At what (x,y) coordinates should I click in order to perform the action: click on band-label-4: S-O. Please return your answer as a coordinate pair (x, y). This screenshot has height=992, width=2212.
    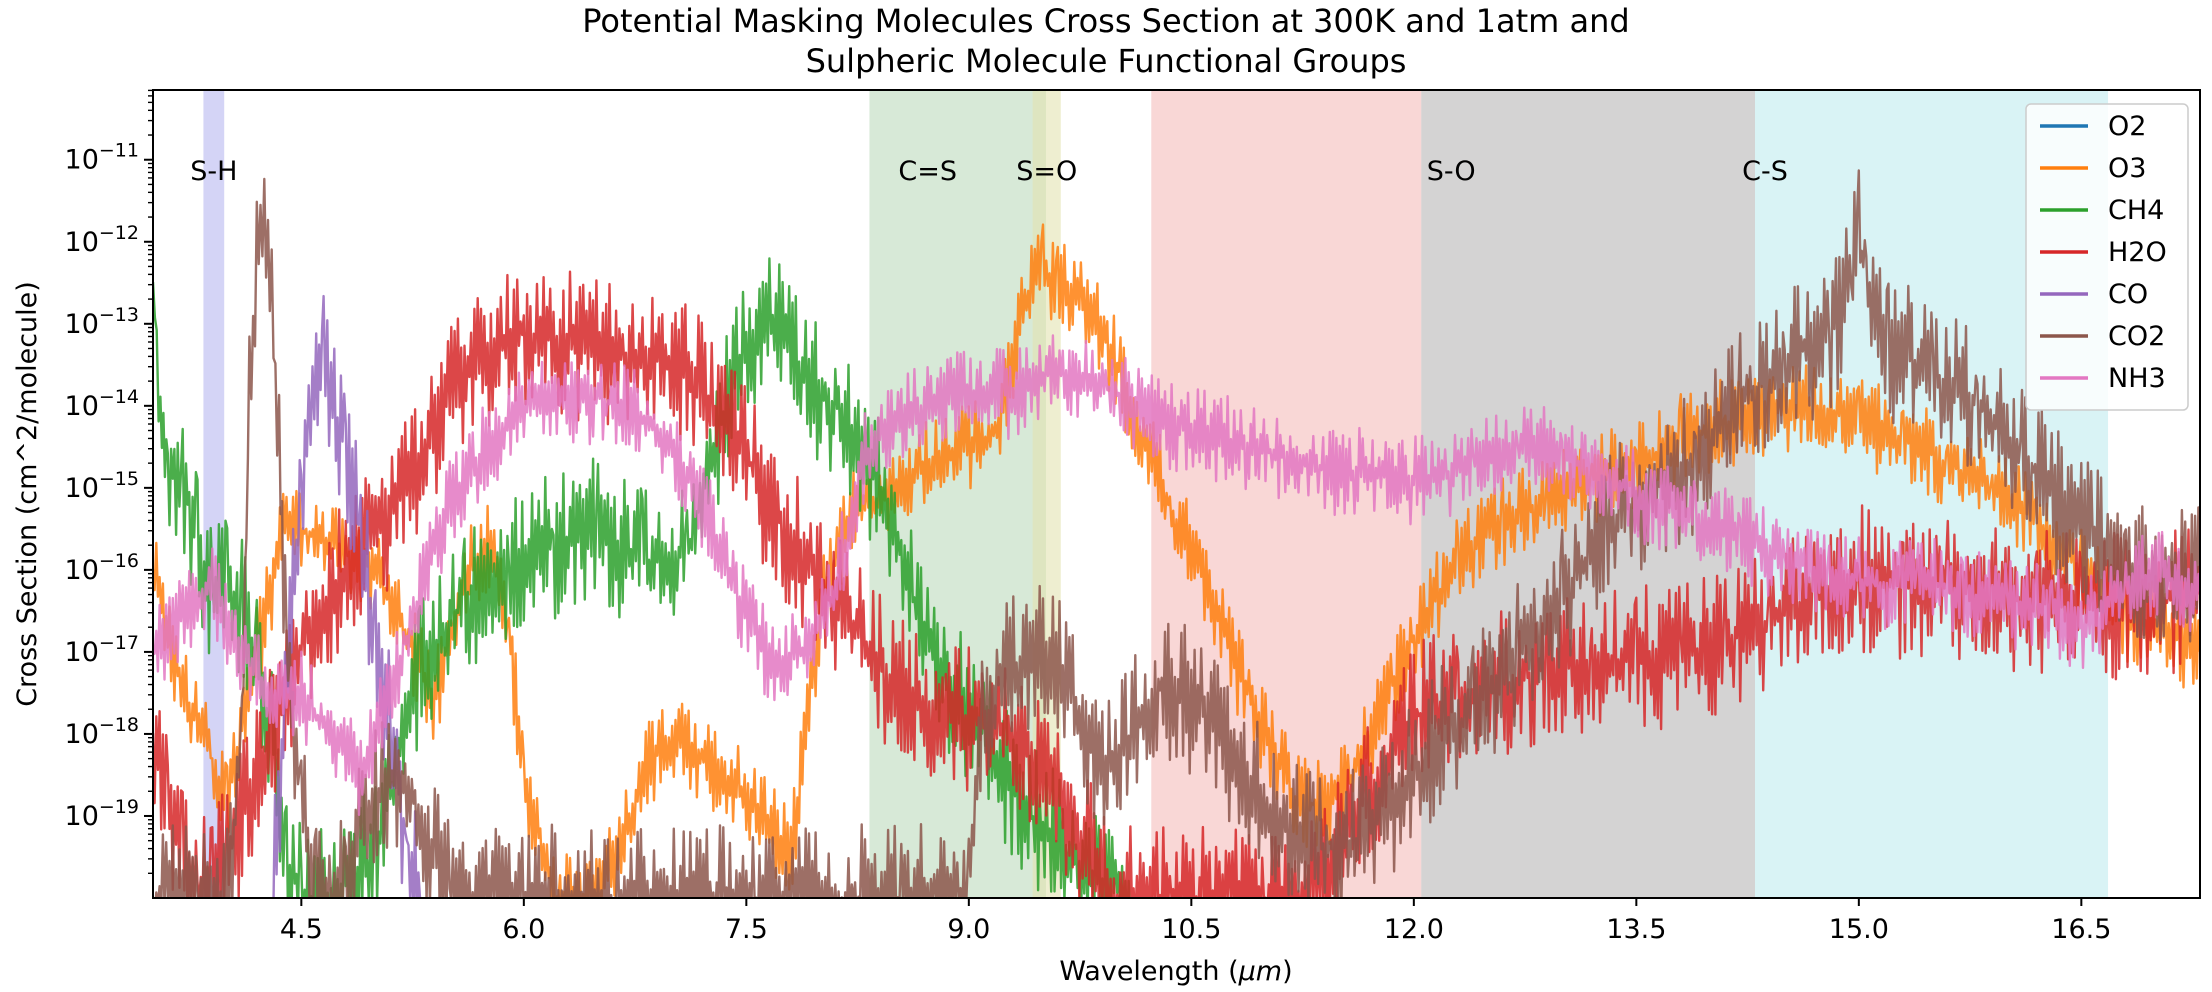
    Looking at the image, I should click on (1451, 171).